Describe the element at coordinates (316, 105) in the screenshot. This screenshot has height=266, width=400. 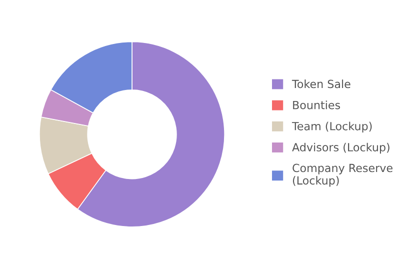
I see `legend-label: Bounties` at that location.